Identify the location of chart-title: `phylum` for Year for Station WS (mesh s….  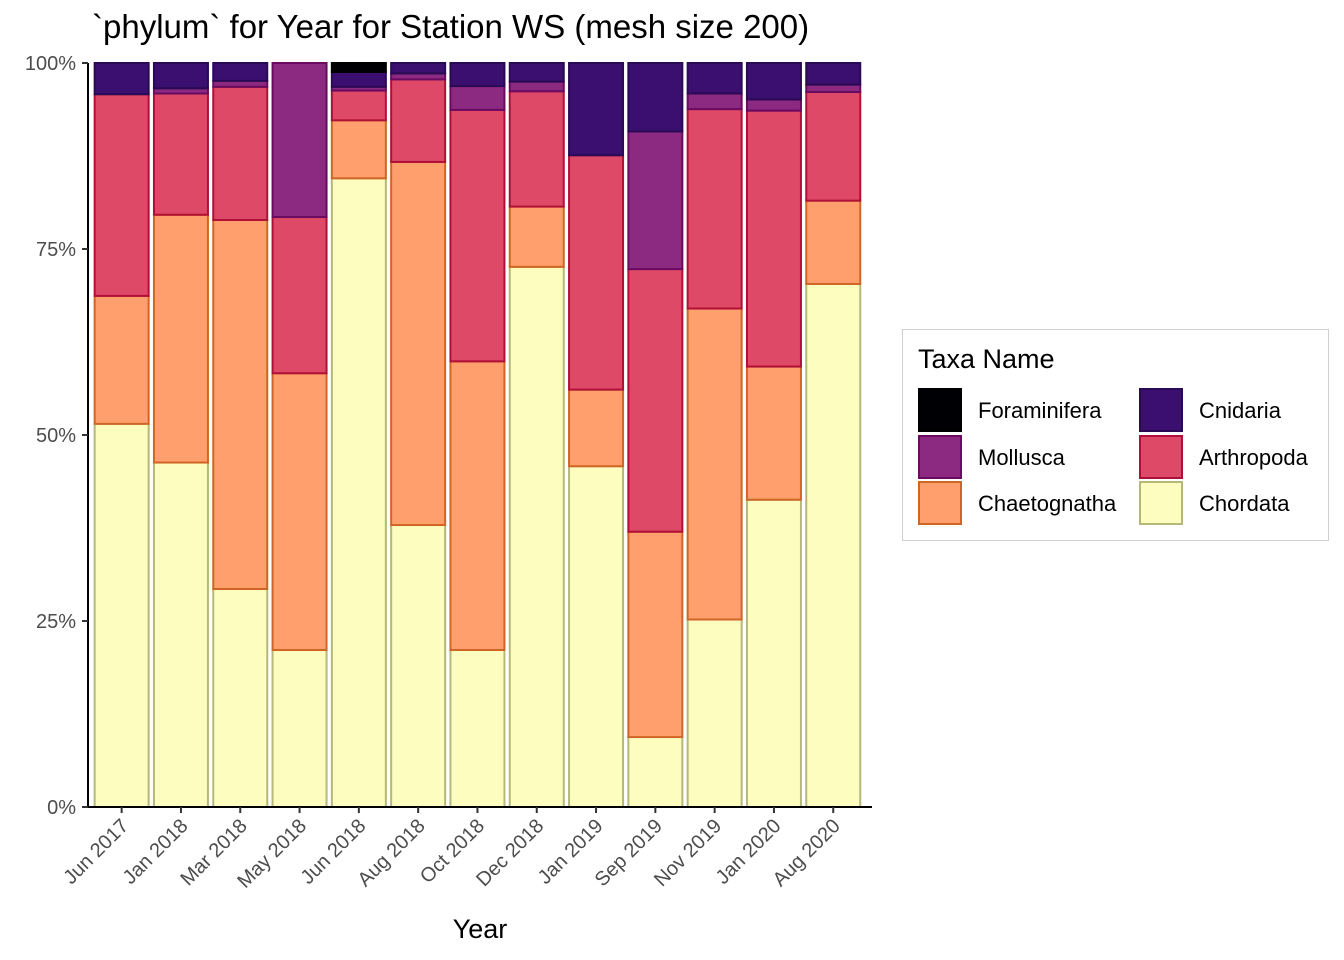
(451, 26).